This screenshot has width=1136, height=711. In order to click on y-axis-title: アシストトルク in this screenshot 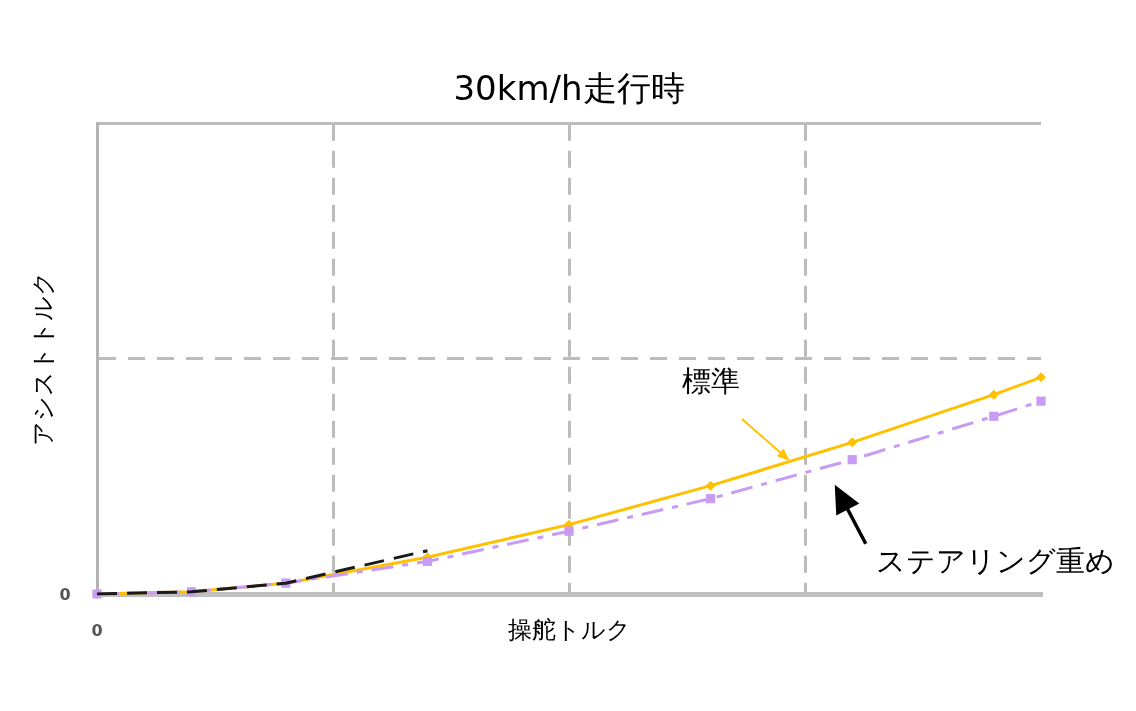, I will do `click(43, 359)`.